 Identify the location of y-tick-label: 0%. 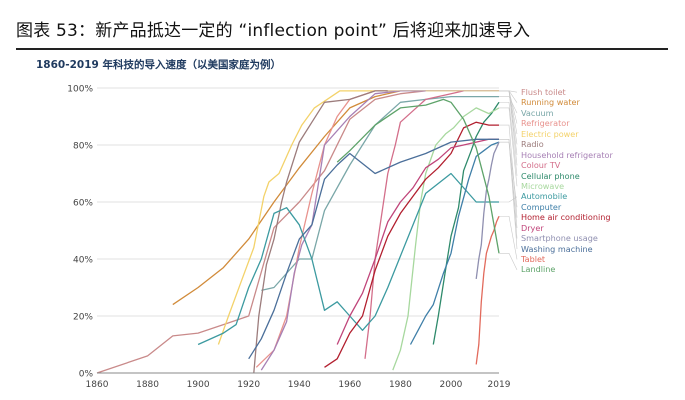
(86, 375).